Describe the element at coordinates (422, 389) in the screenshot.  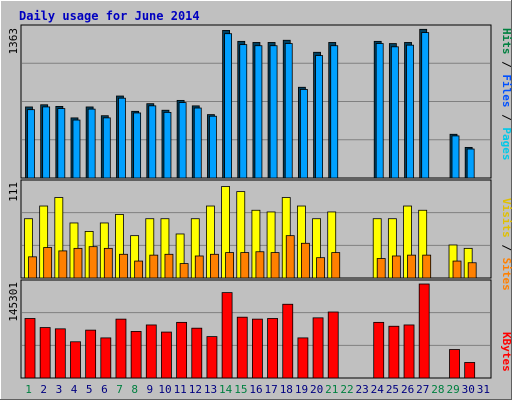
I see `day-label: 27` at that location.